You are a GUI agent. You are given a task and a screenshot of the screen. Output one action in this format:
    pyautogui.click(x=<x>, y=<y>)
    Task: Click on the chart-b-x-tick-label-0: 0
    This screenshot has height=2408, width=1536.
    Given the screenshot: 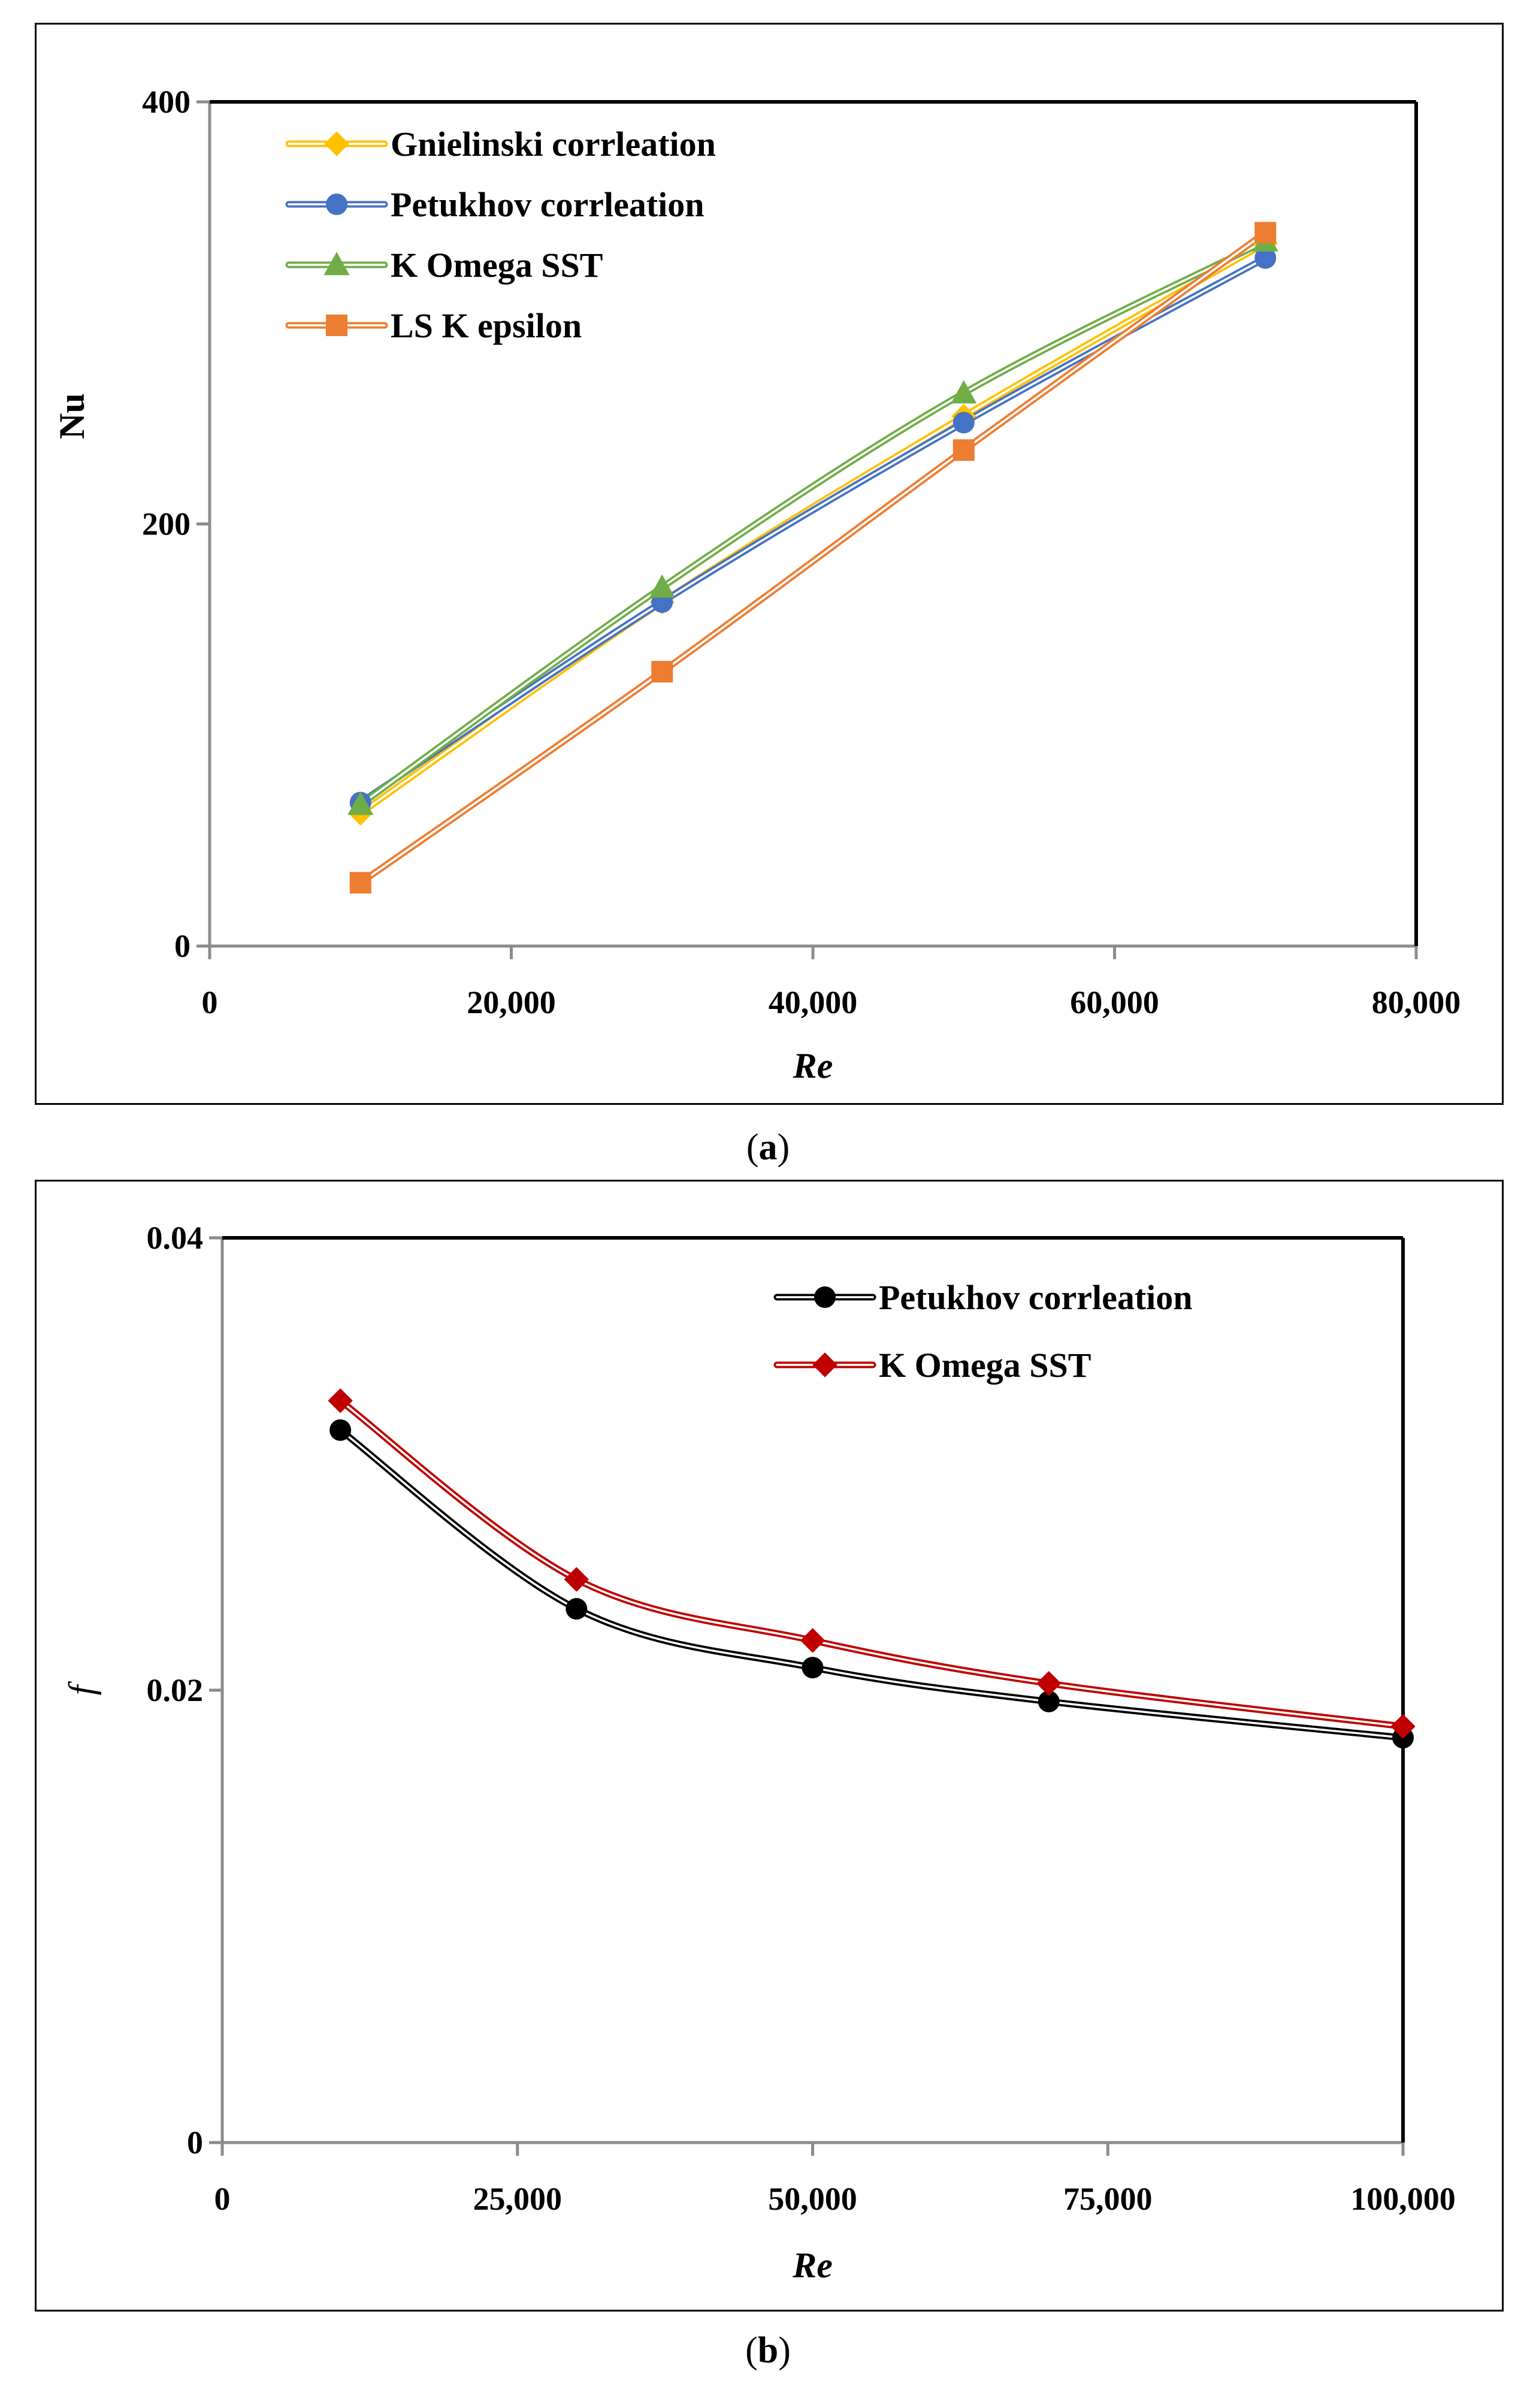 What is the action you would take?
    pyautogui.click(x=222, y=2199)
    